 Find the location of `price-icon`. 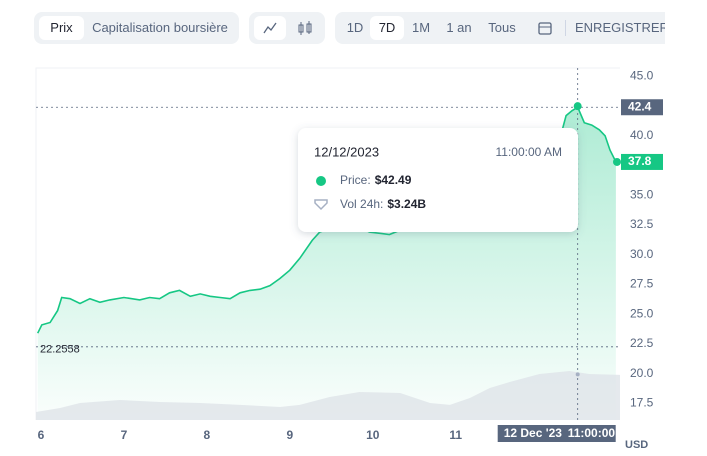

price-icon is located at coordinates (321, 181).